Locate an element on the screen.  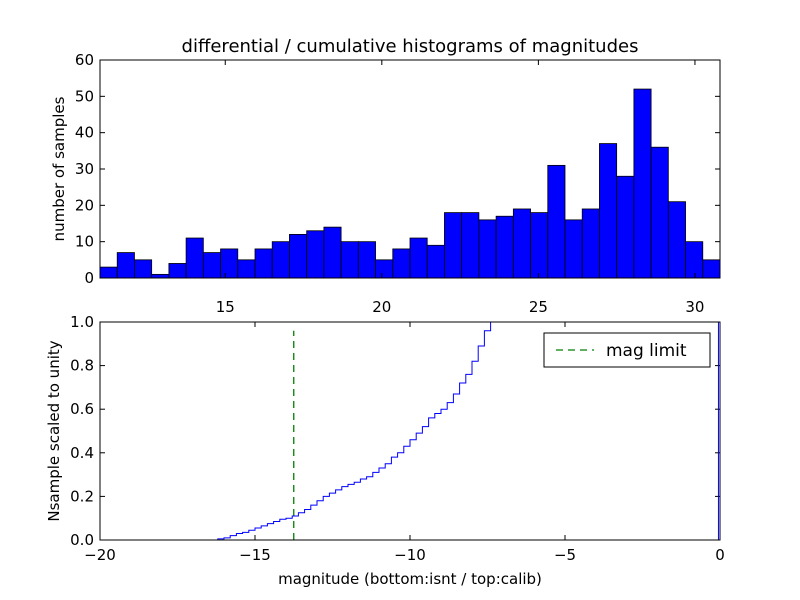
top-y-tick-label: 50 is located at coordinates (84, 96).